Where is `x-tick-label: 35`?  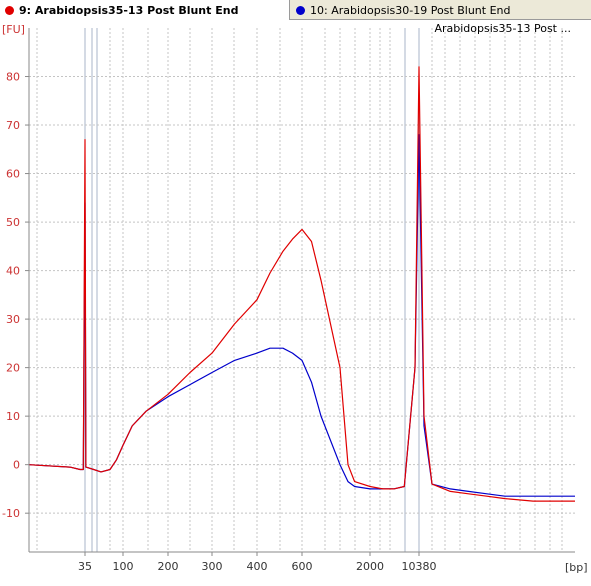
x-tick-label: 35 is located at coordinates (85, 566).